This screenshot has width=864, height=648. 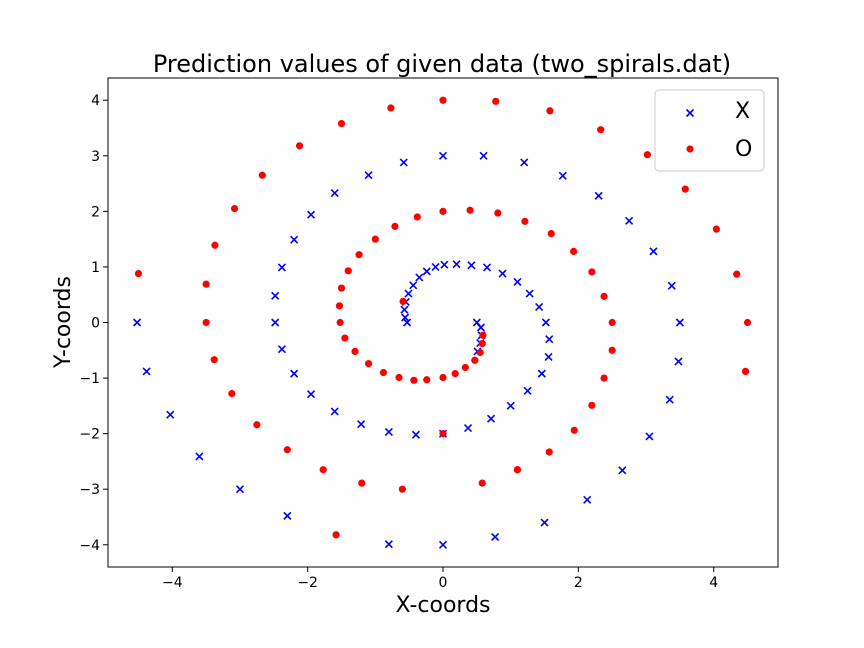 What do you see at coordinates (93, 323) in the screenshot?
I see `y-axis: −4 −3 −2 −1 0 1 2 3 4` at bounding box center [93, 323].